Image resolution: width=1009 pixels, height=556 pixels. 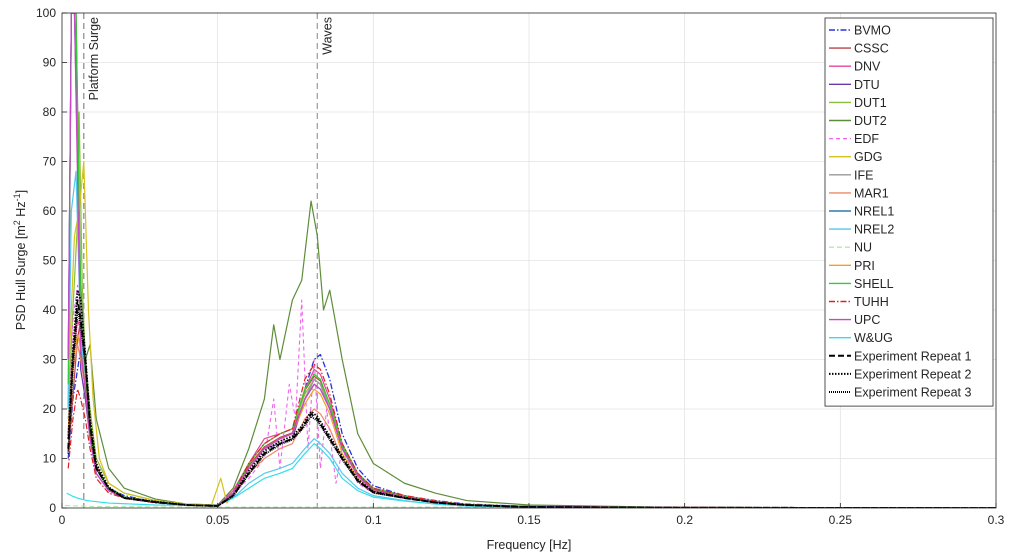 I want to click on x-tick-label: 0.25, so click(x=841, y=520).